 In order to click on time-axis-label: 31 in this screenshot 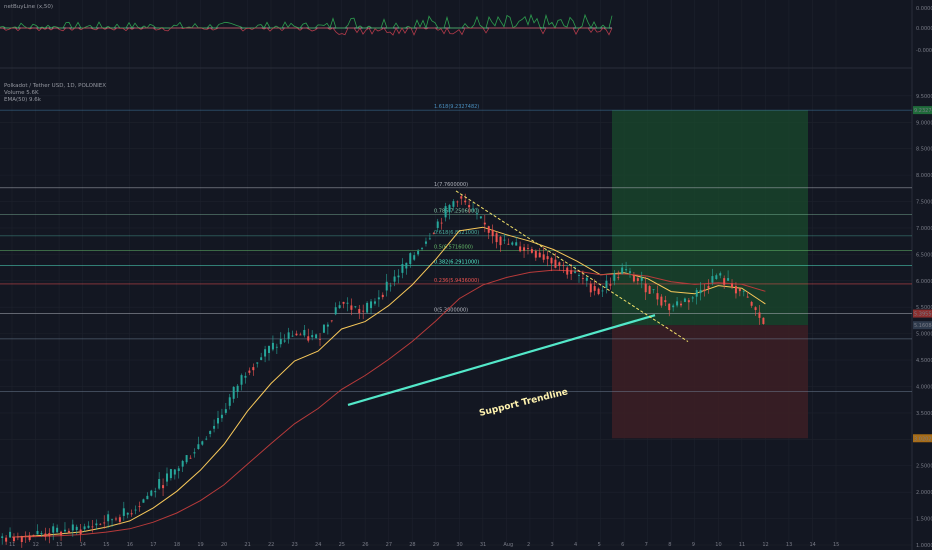, I will do `click(483, 545)`.